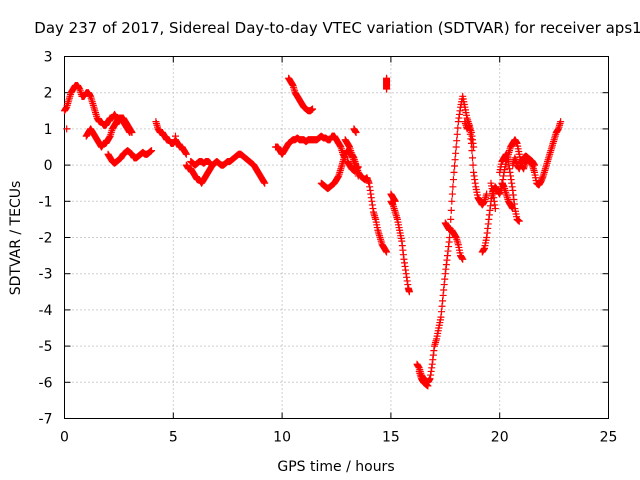 The height and width of the screenshot is (480, 640). Describe the element at coordinates (46, 383) in the screenshot. I see `y-tick-label: -6` at that location.